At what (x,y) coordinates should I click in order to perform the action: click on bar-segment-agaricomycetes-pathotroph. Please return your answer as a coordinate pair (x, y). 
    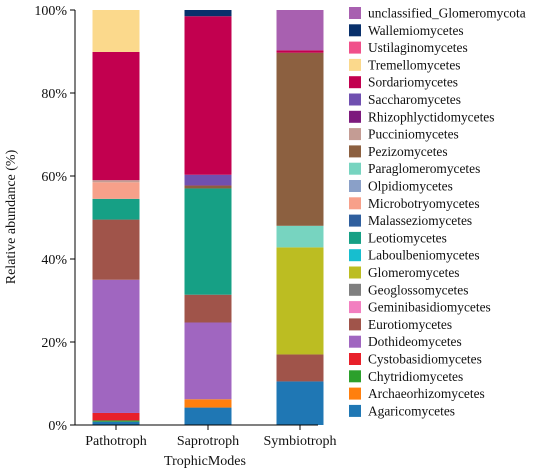
    Looking at the image, I should click on (116, 423).